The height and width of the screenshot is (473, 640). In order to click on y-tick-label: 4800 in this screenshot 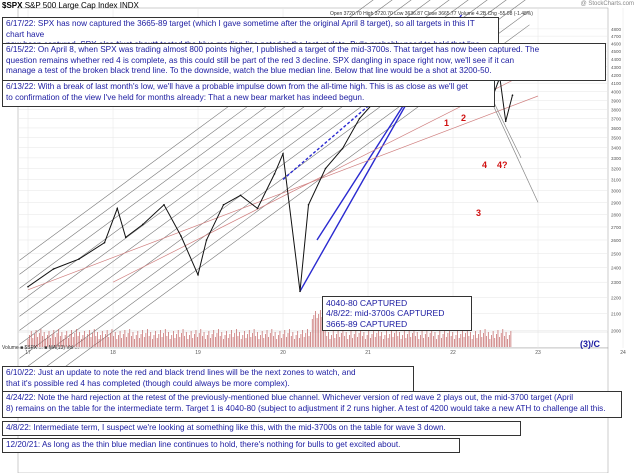, I will do `click(616, 29)`.